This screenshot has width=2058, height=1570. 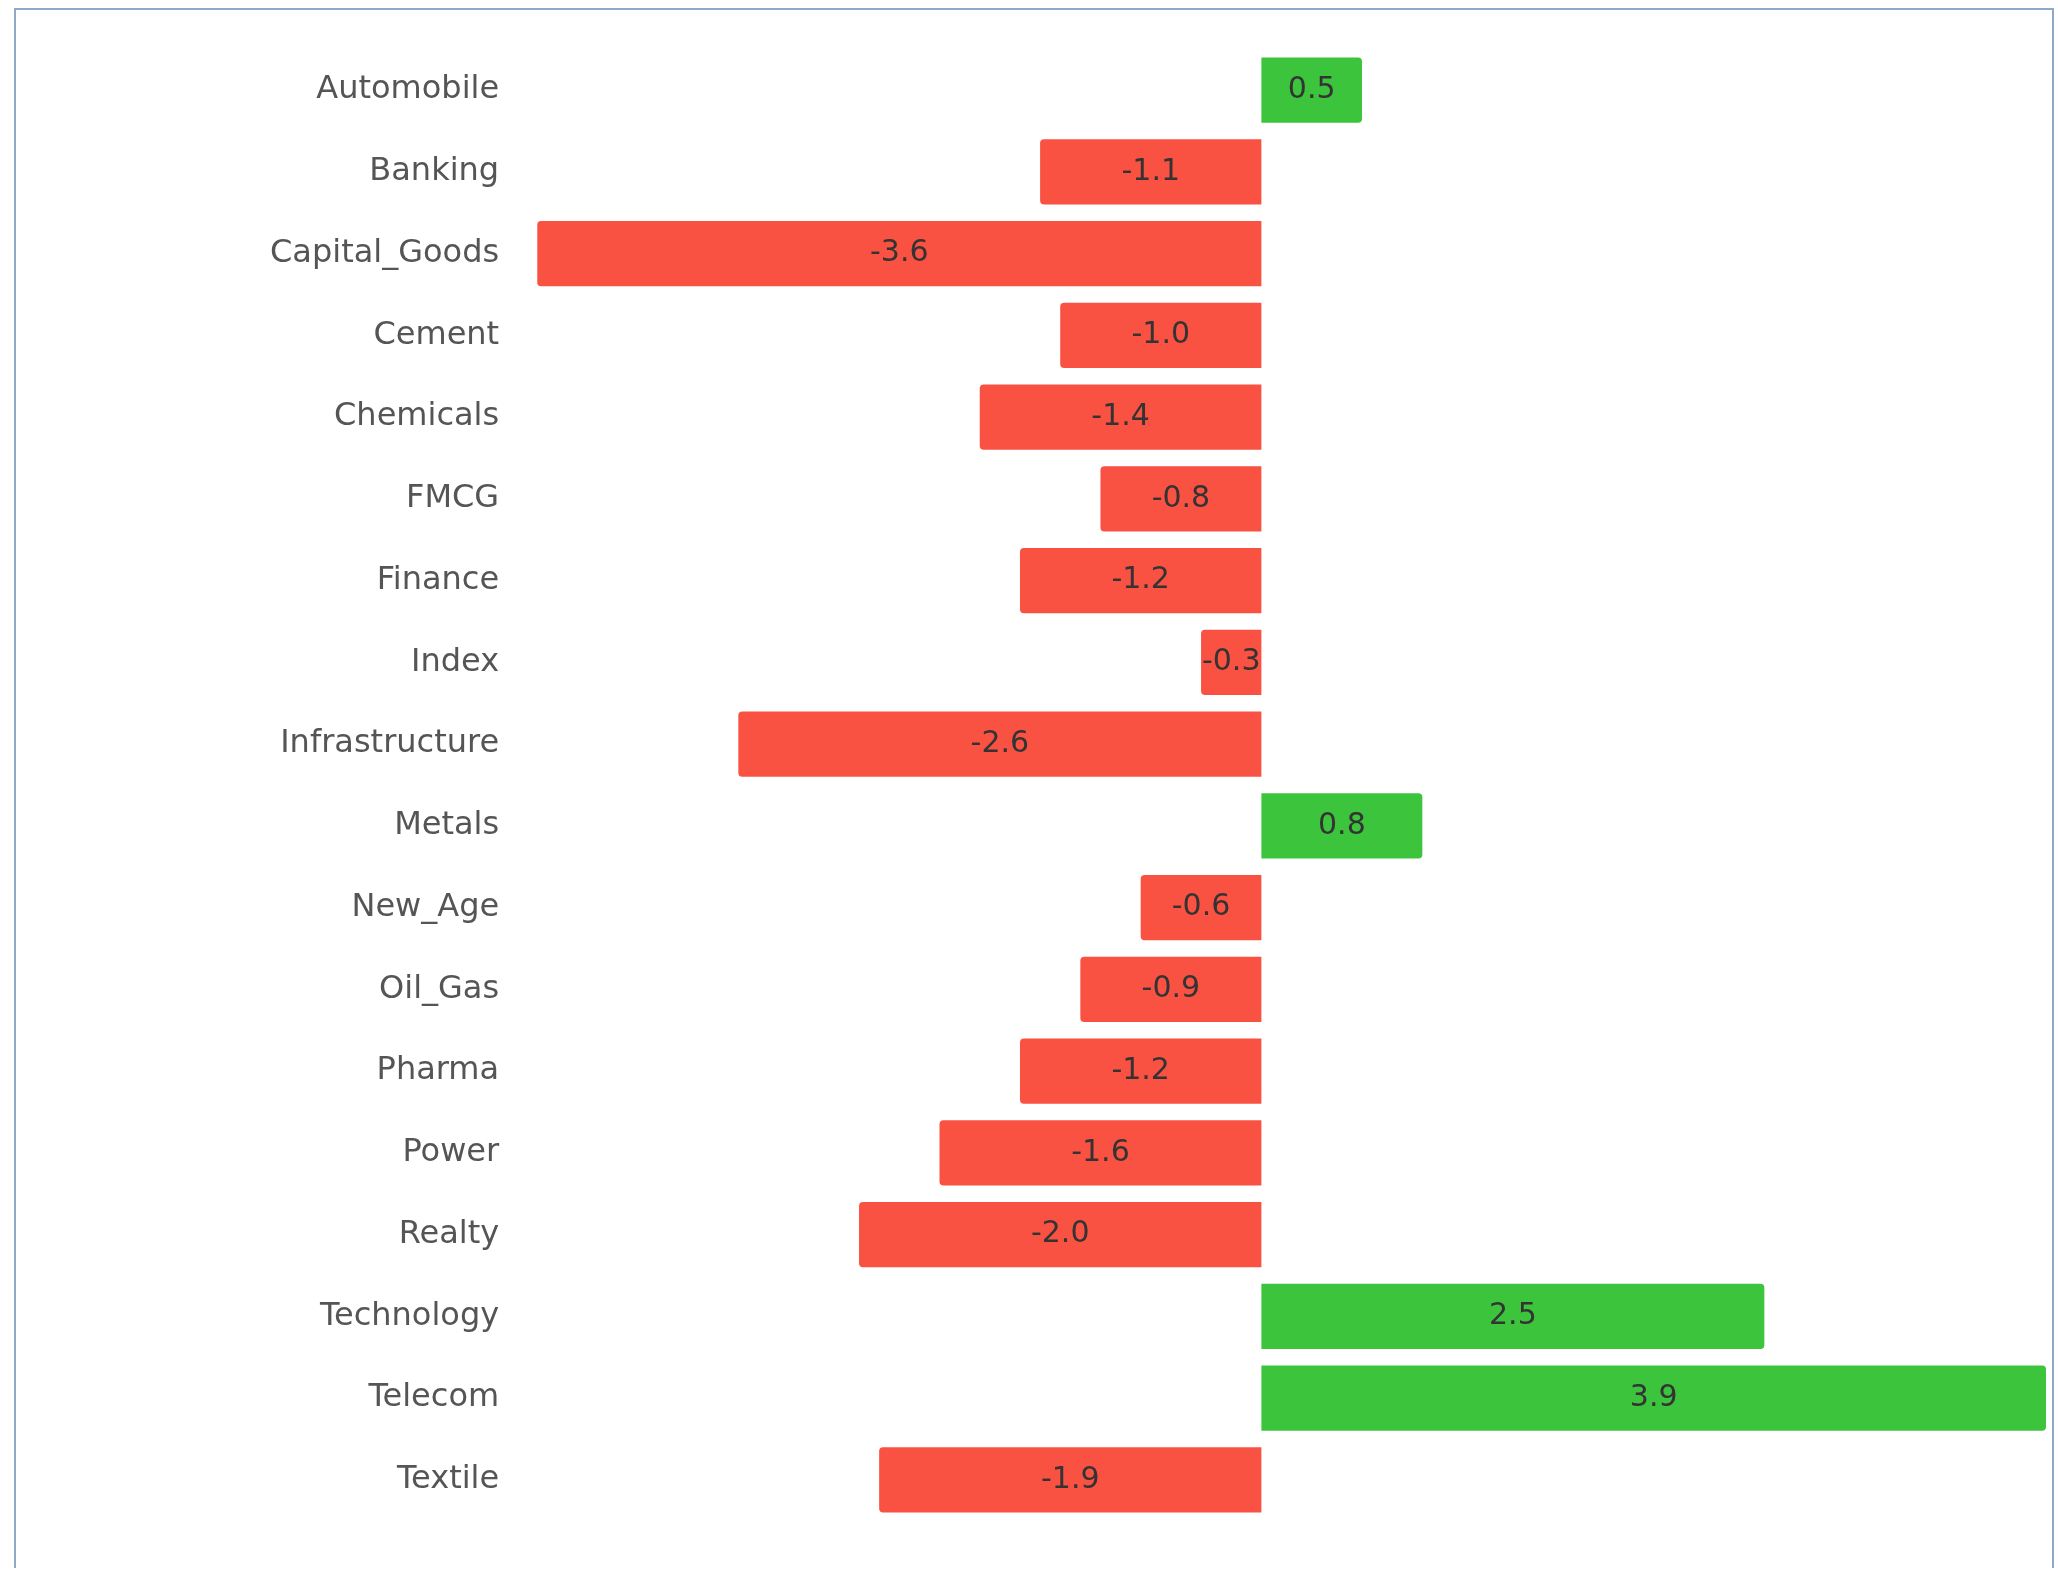 What do you see at coordinates (408, 87) in the screenshot?
I see `y-tick-label: Automobile` at bounding box center [408, 87].